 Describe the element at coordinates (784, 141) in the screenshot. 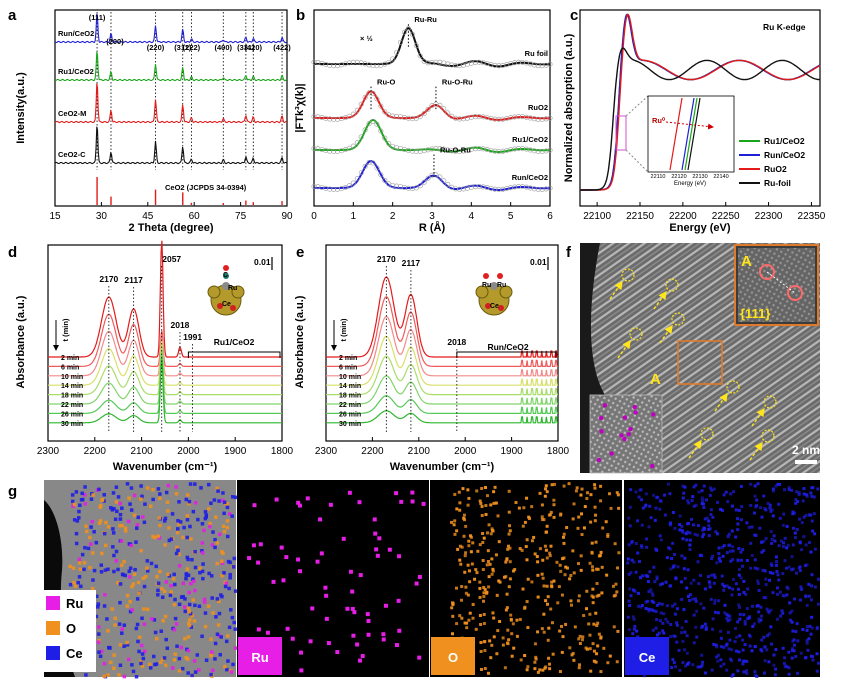

I see `legend-label: Ru1/CeO2` at that location.